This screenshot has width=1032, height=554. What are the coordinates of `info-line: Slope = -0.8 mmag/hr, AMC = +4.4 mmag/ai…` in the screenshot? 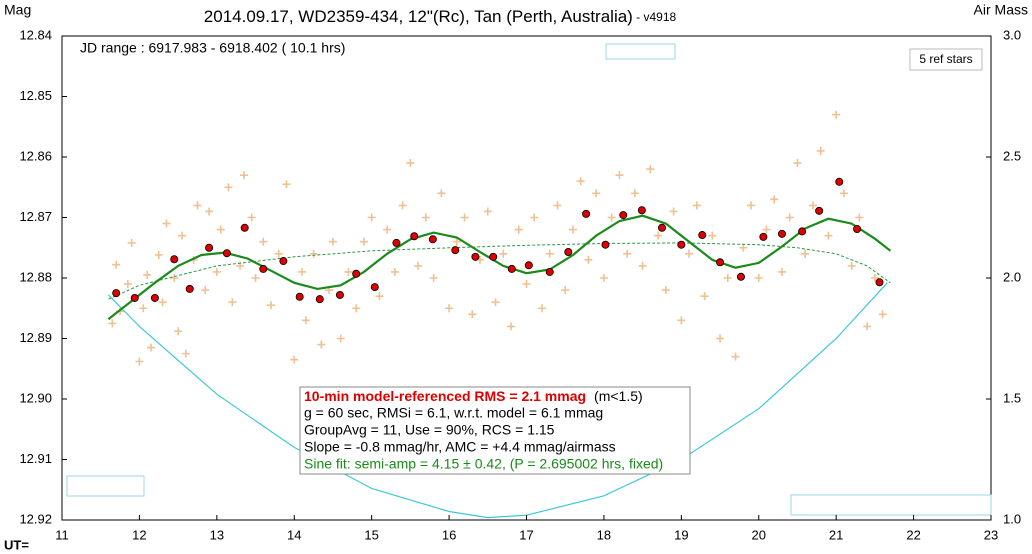 It's located at (460, 447).